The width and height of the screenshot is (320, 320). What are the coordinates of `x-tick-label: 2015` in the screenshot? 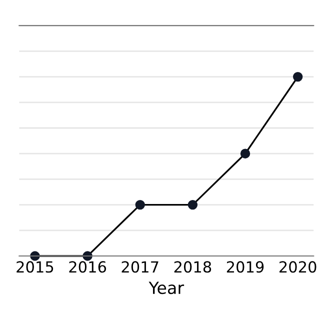 It's located at (35, 267).